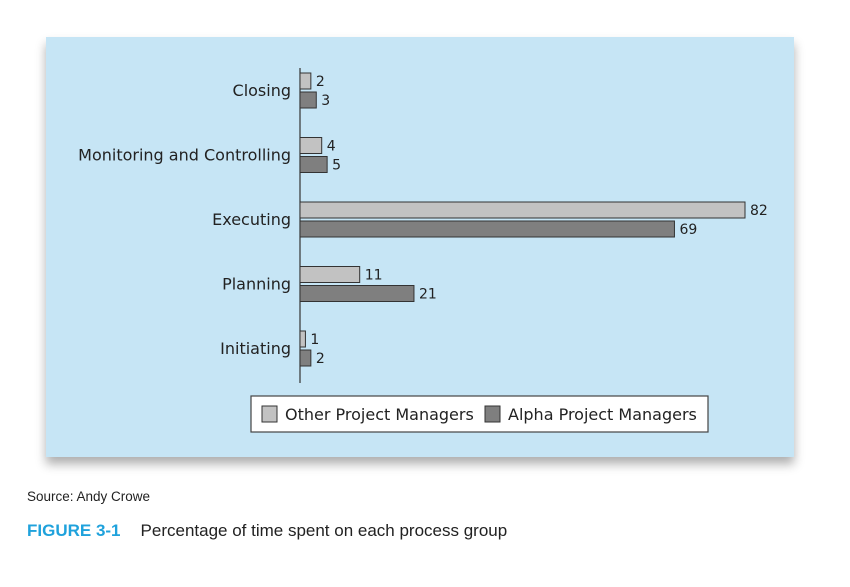  What do you see at coordinates (251, 219) in the screenshot?
I see `category-label-executing: Executing` at bounding box center [251, 219].